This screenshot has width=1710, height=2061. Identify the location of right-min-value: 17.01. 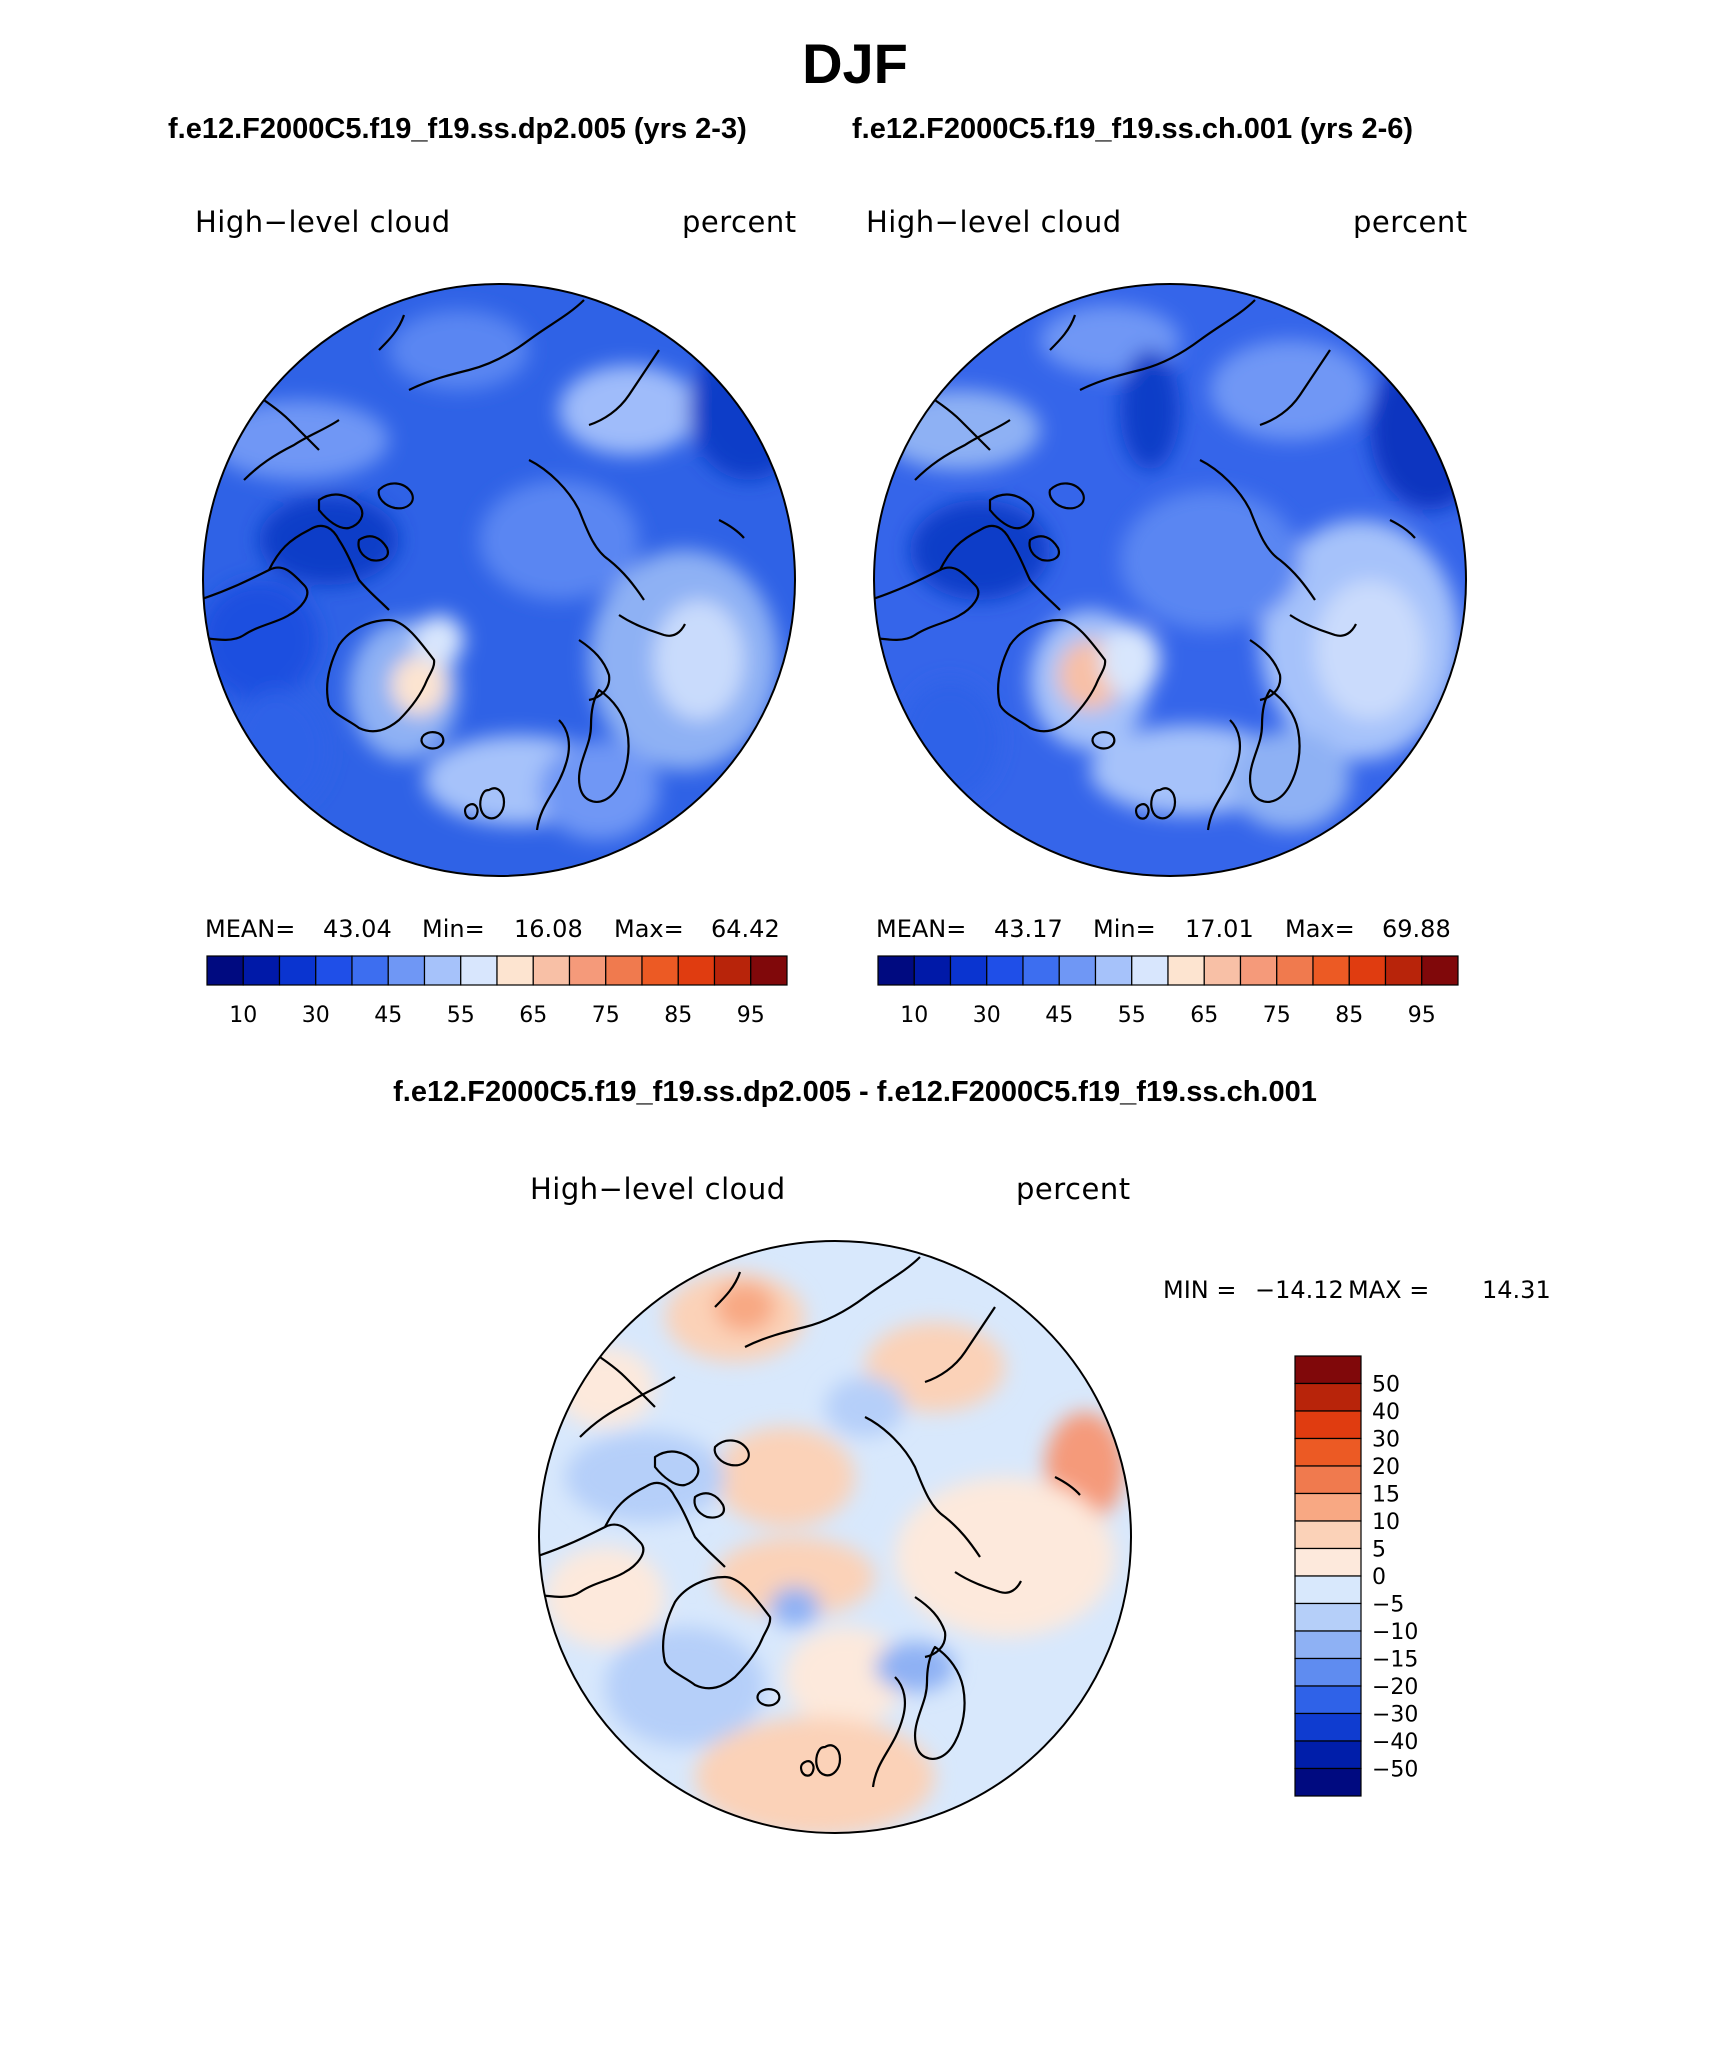
(1219, 929).